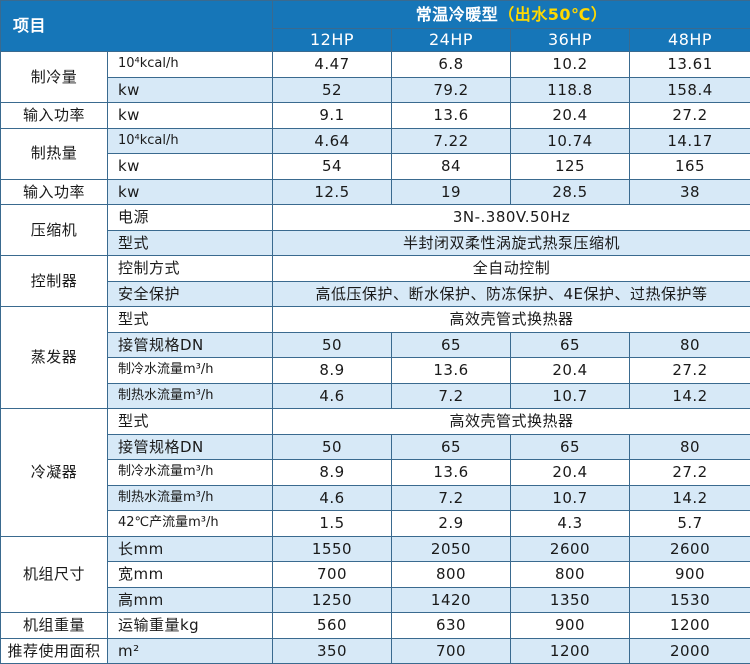 Image resolution: width=750 pixels, height=664 pixels. I want to click on table-cell: 900, so click(570, 626).